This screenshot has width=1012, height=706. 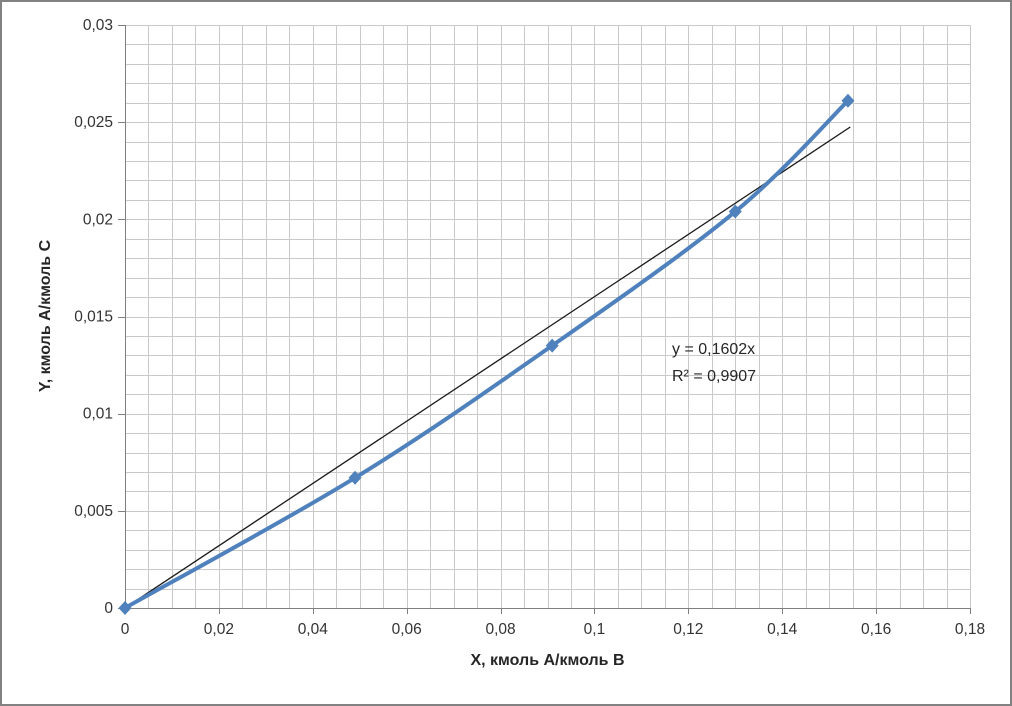 I want to click on y-tick-label: 0,015, so click(x=93, y=317).